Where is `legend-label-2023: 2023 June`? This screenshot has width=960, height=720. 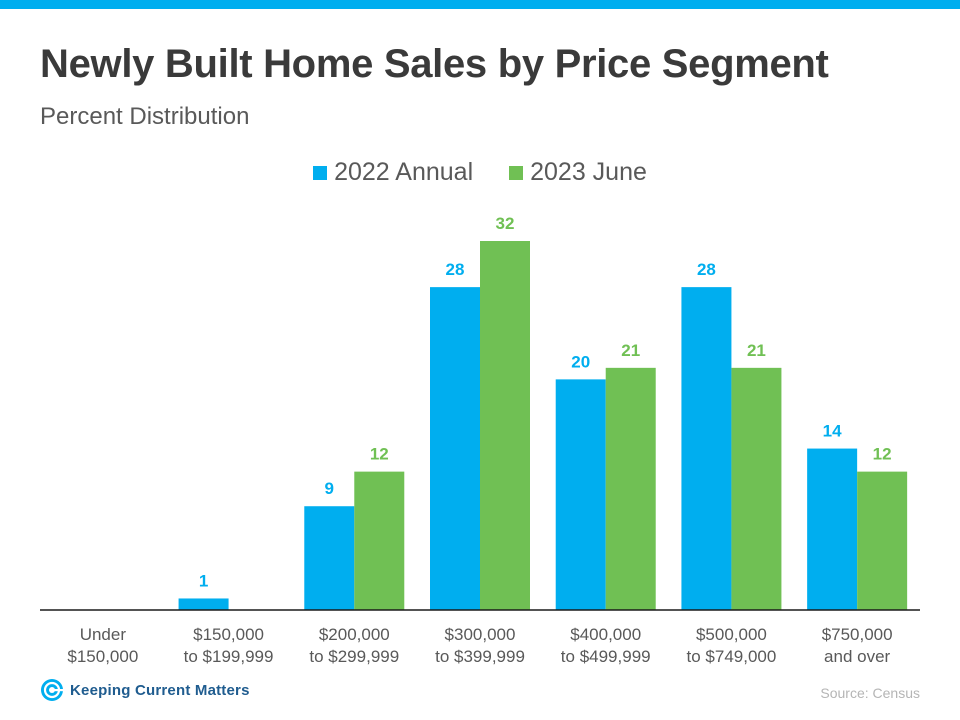
legend-label-2023: 2023 June is located at coordinates (588, 172).